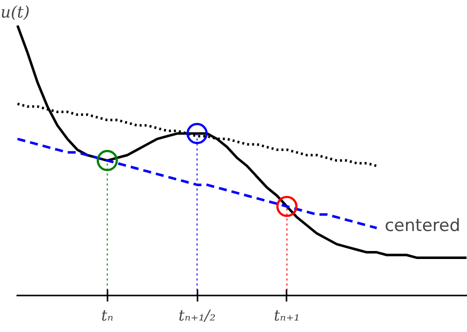 The image size is (467, 332). Describe the element at coordinates (107, 315) in the screenshot. I see `x-tick-label: tₙ` at that location.